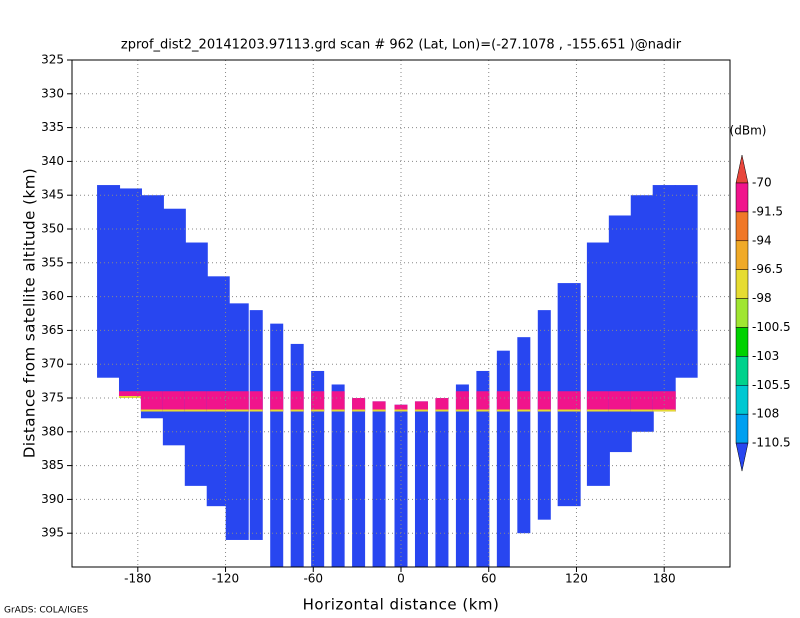 This screenshot has height=618, width=800. What do you see at coordinates (52, 364) in the screenshot?
I see `y-tick-label: 370` at bounding box center [52, 364].